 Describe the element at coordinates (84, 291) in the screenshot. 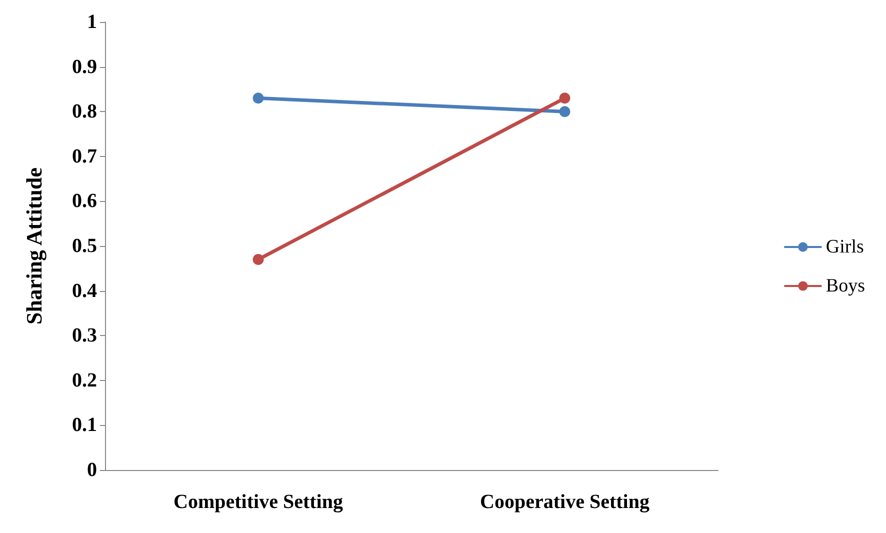

I see `y-tick-label: 0.4` at that location.